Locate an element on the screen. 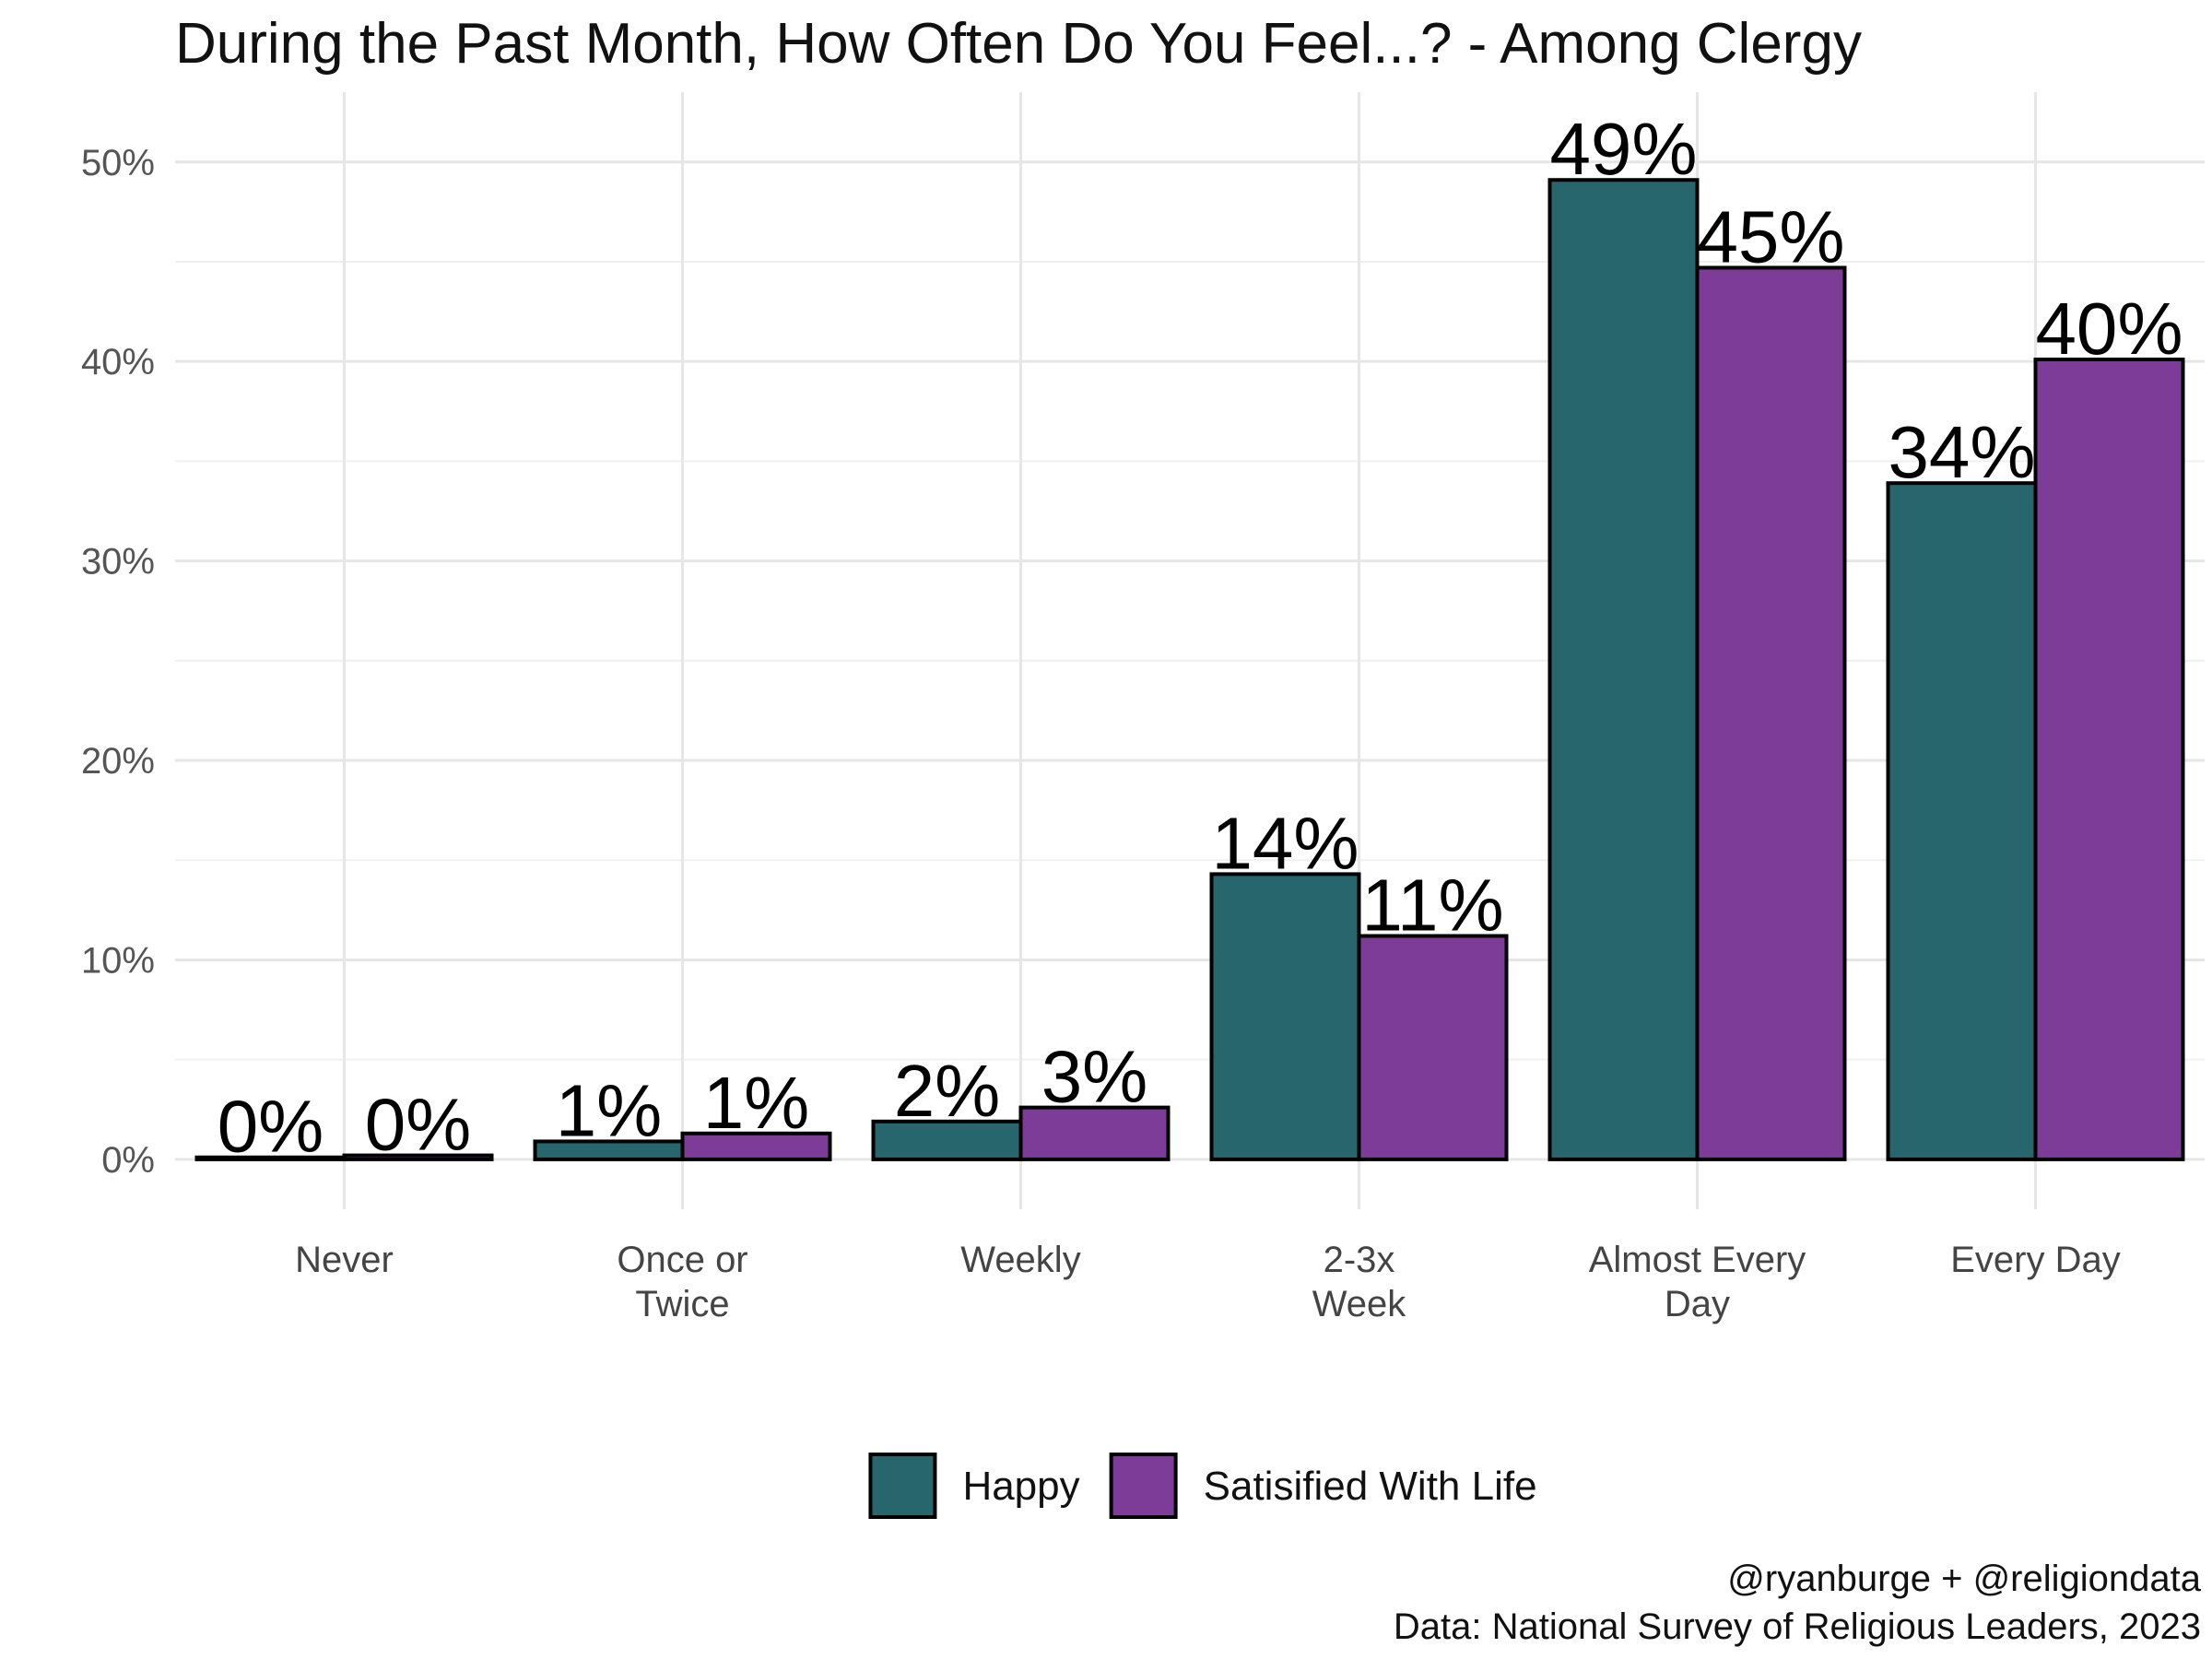 The image size is (2212, 1659). x-tick-label: Weekly is located at coordinates (1020, 1260).